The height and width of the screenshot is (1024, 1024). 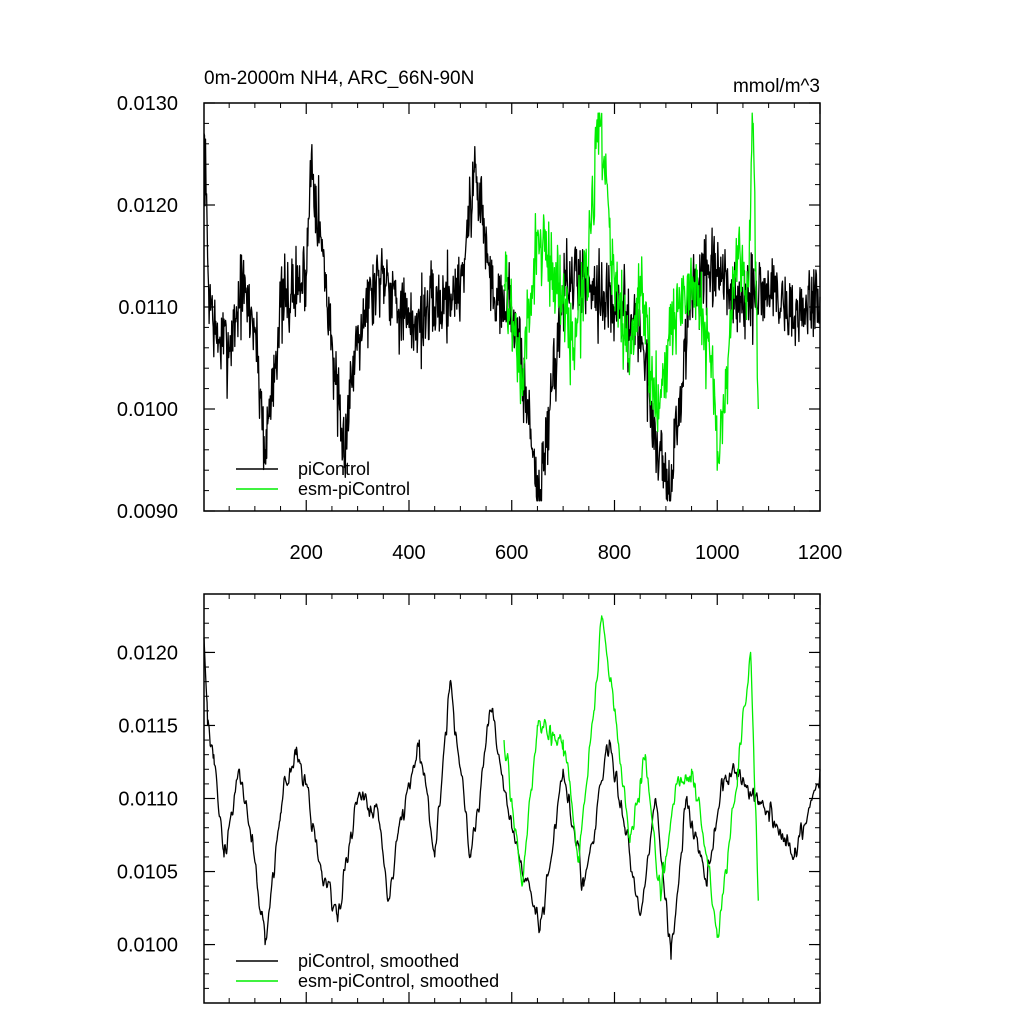 I want to click on legend-label: esm-piControl, smoothed, so click(x=398, y=981).